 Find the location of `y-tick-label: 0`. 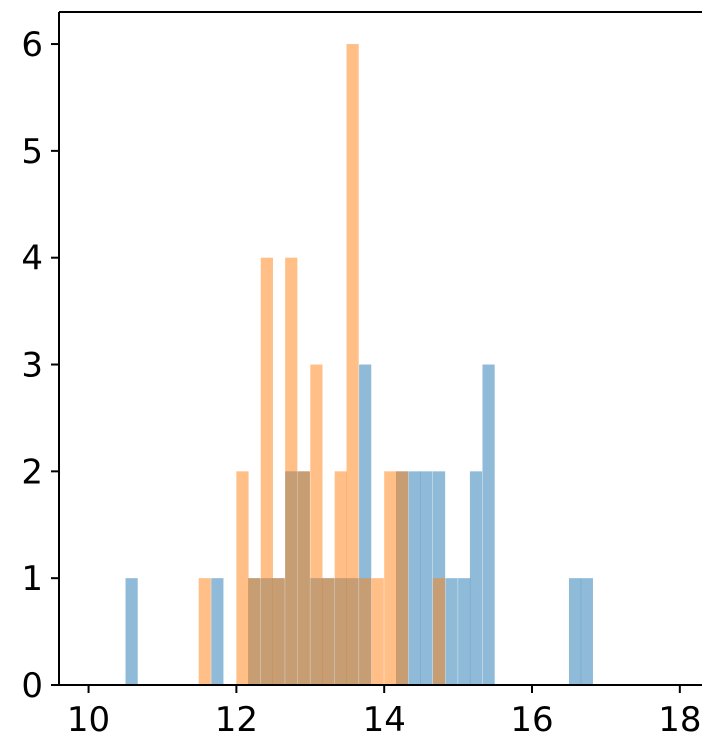

y-tick-label: 0 is located at coordinates (32, 686).